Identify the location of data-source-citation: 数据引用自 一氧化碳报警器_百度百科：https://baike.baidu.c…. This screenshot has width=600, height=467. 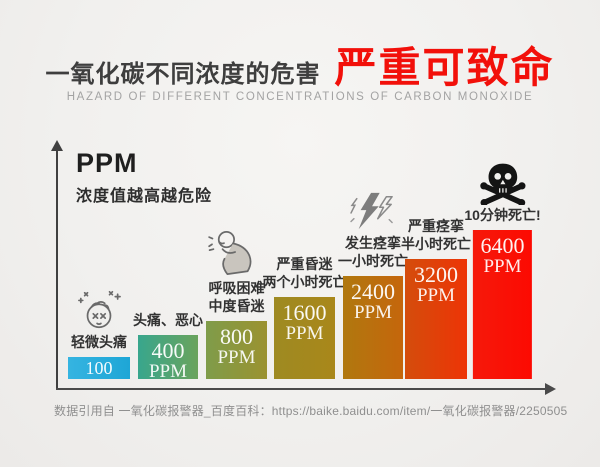
(311, 411).